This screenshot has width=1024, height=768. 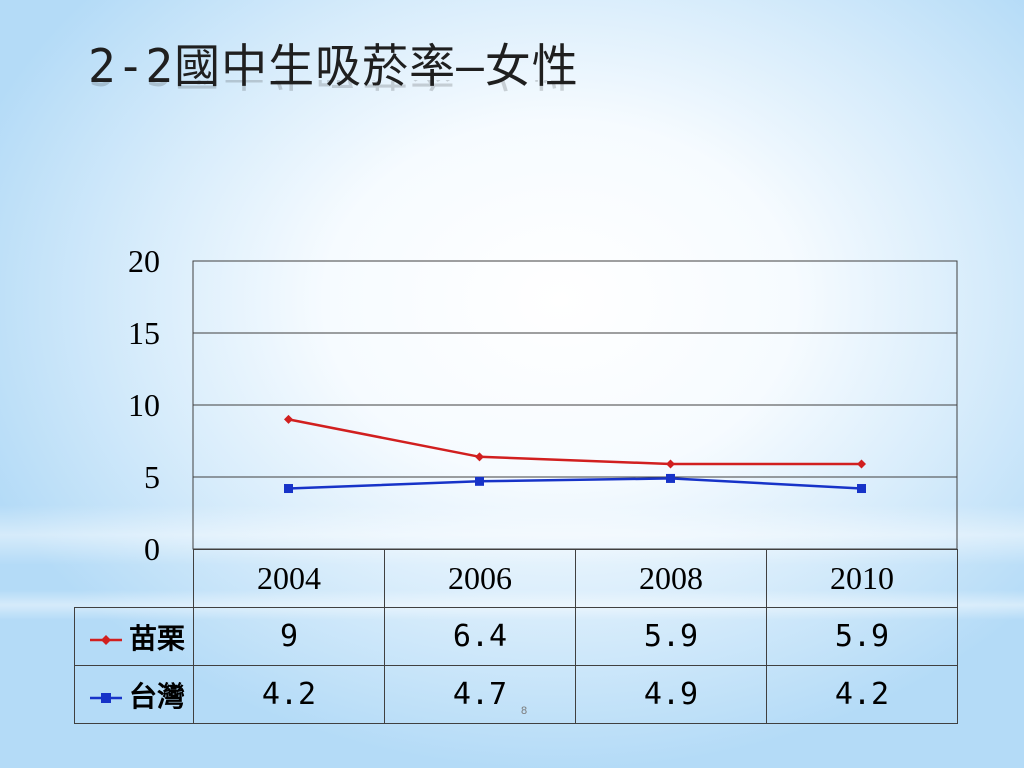 I want to click on table-header-row: 2004 2006 2008 2010, so click(x=516, y=578).